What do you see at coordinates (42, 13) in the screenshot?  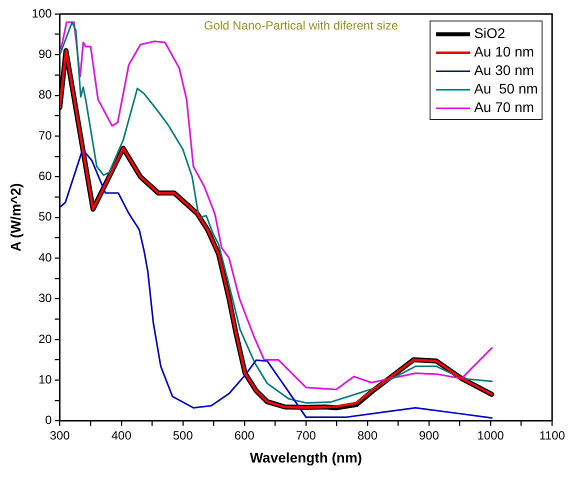 I see `y-tick-label: 100` at bounding box center [42, 13].